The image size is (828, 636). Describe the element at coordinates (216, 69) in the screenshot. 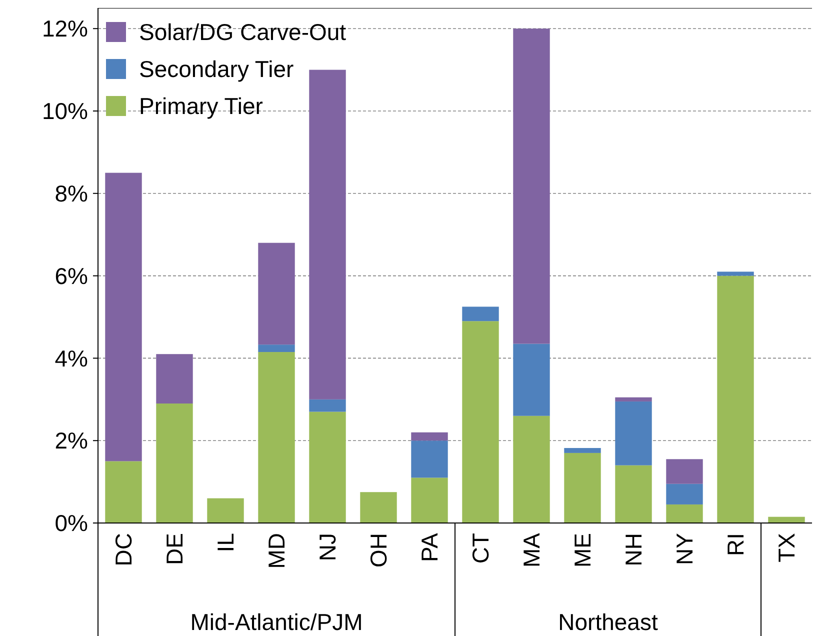

I see `legend-label: Secondary Tier` at that location.